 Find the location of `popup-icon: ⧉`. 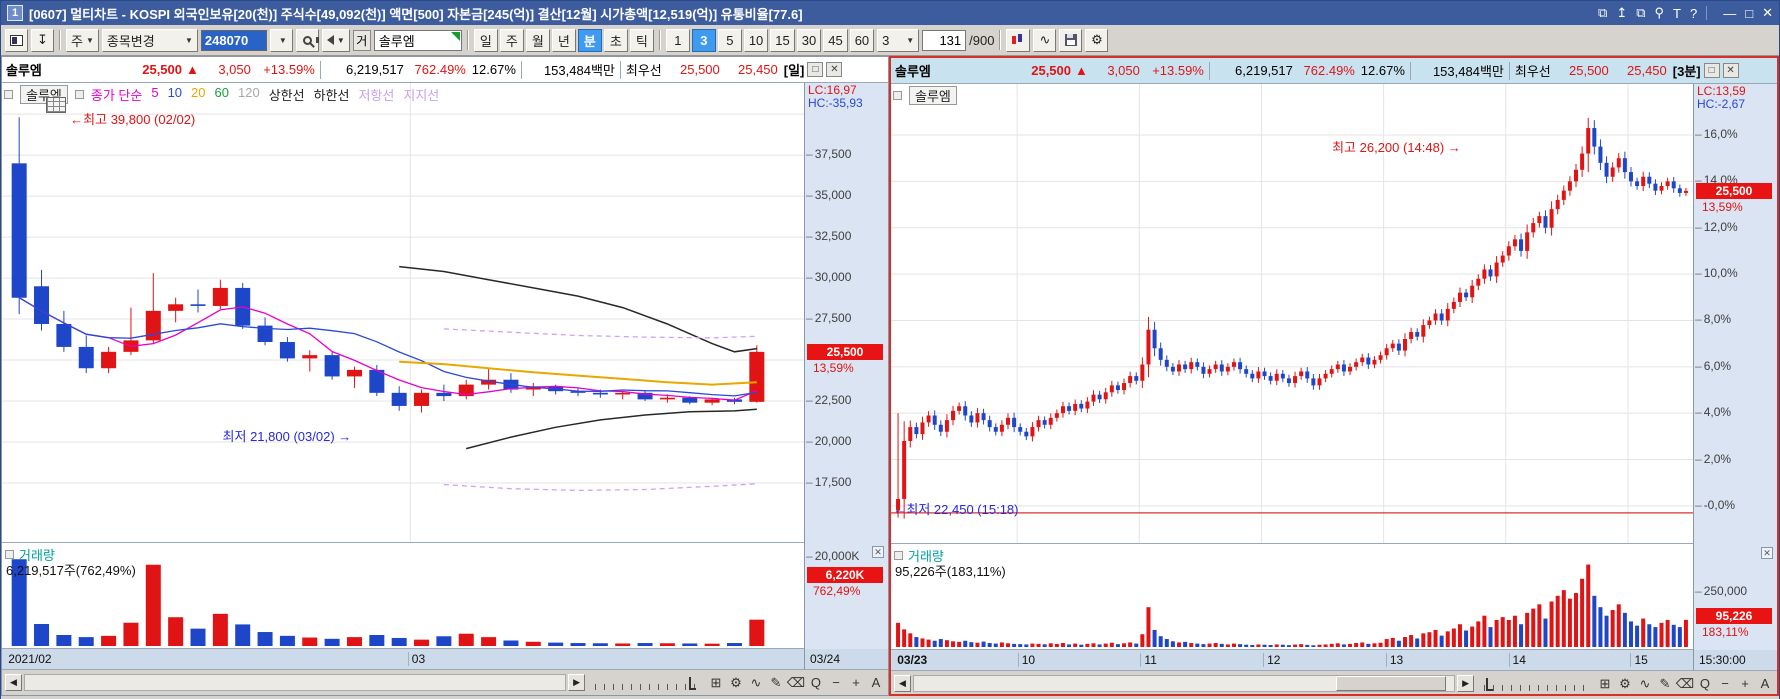

popup-icon: ⧉ is located at coordinates (1603, 12).